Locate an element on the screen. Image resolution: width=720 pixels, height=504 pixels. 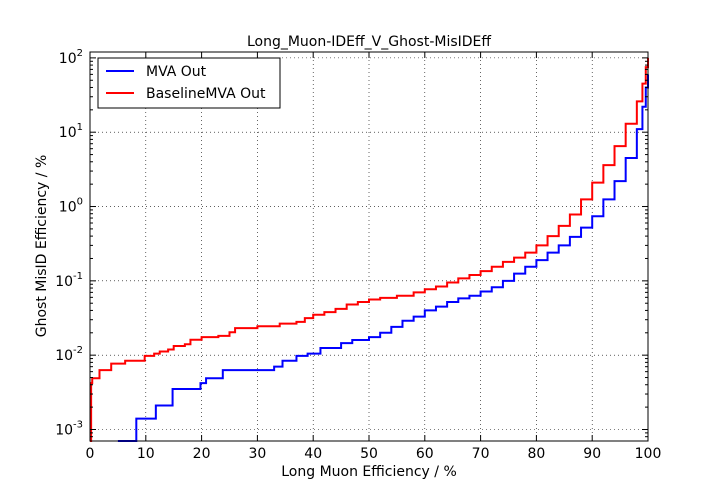
x-tick-label: 90 is located at coordinates (592, 454).